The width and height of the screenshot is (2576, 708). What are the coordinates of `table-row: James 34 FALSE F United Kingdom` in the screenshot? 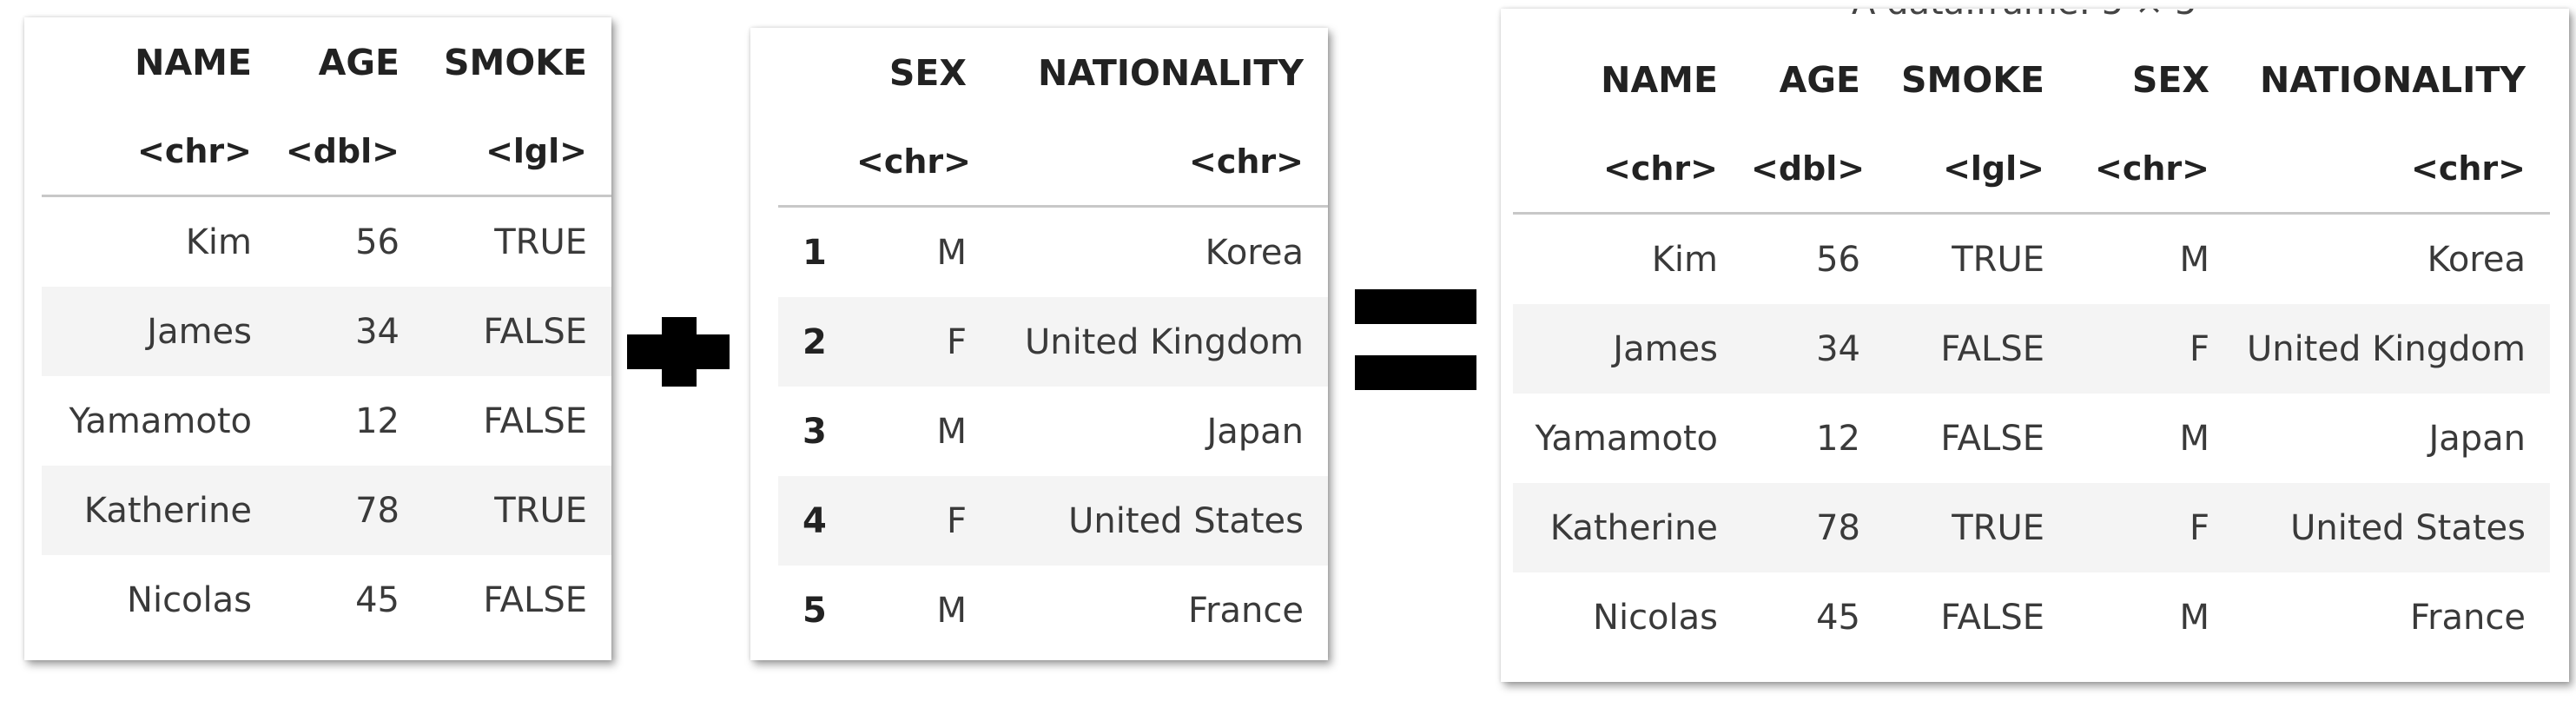 It's located at (2031, 349).